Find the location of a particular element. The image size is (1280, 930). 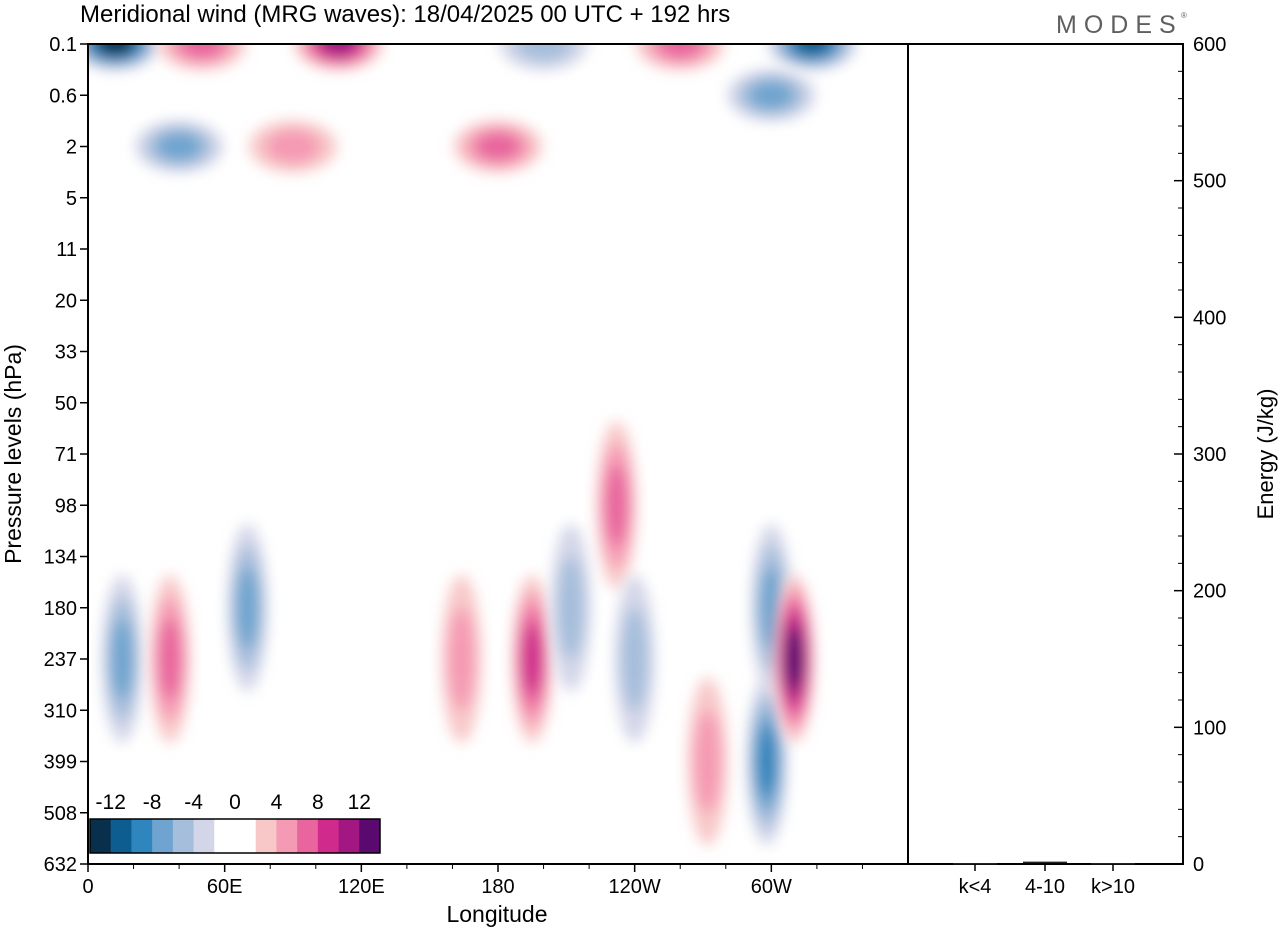

energy-tick-label: 0 is located at coordinates (1198, 865).